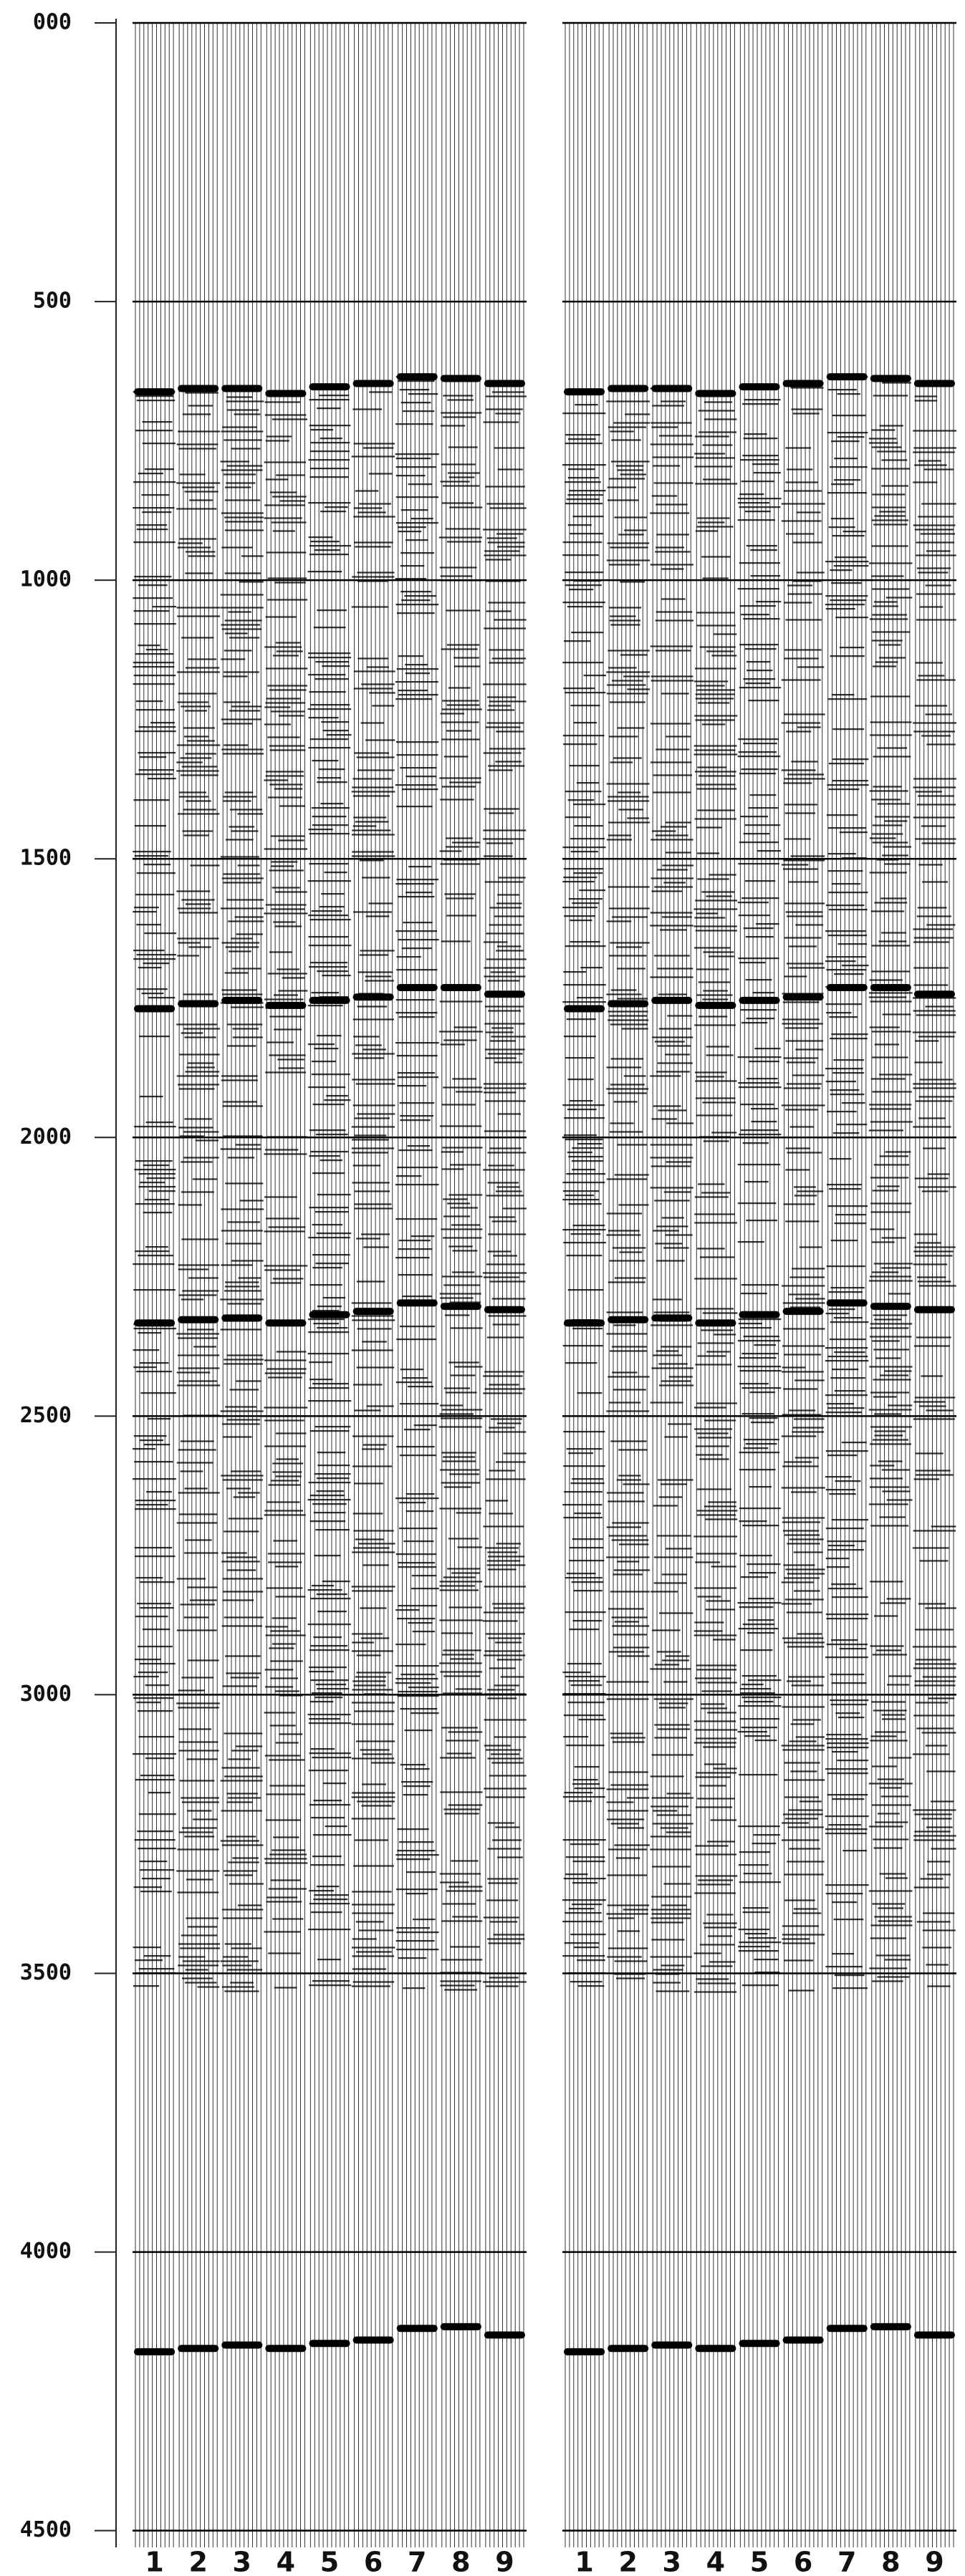  I want to click on y-tick-label: 4500, so click(46, 2529).